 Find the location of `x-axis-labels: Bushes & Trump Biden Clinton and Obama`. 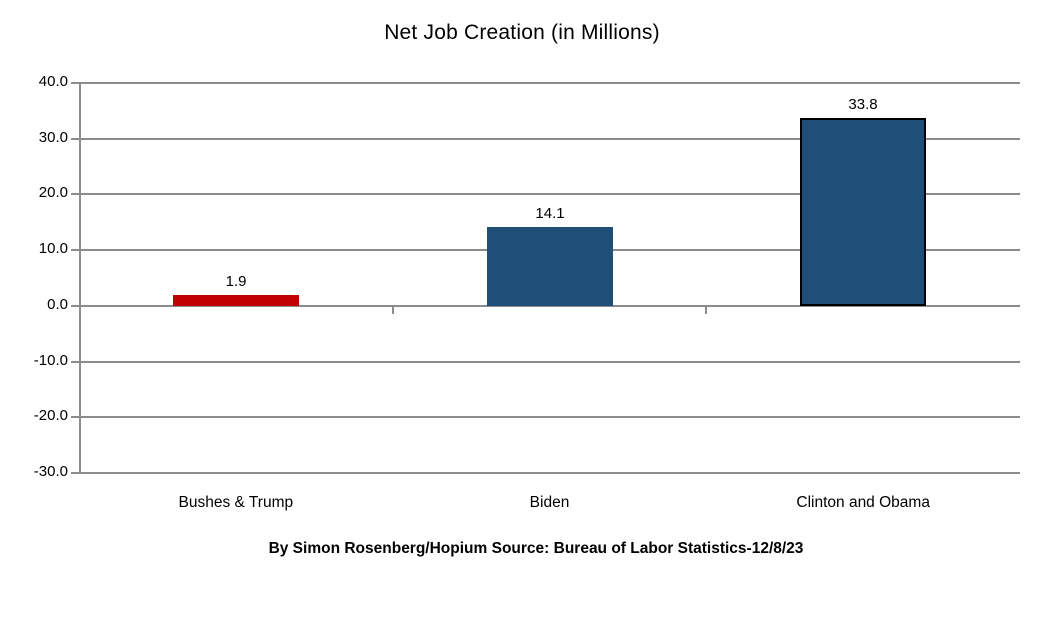

x-axis-labels: Bushes & Trump Biden Clinton and Obama is located at coordinates (549, 502).